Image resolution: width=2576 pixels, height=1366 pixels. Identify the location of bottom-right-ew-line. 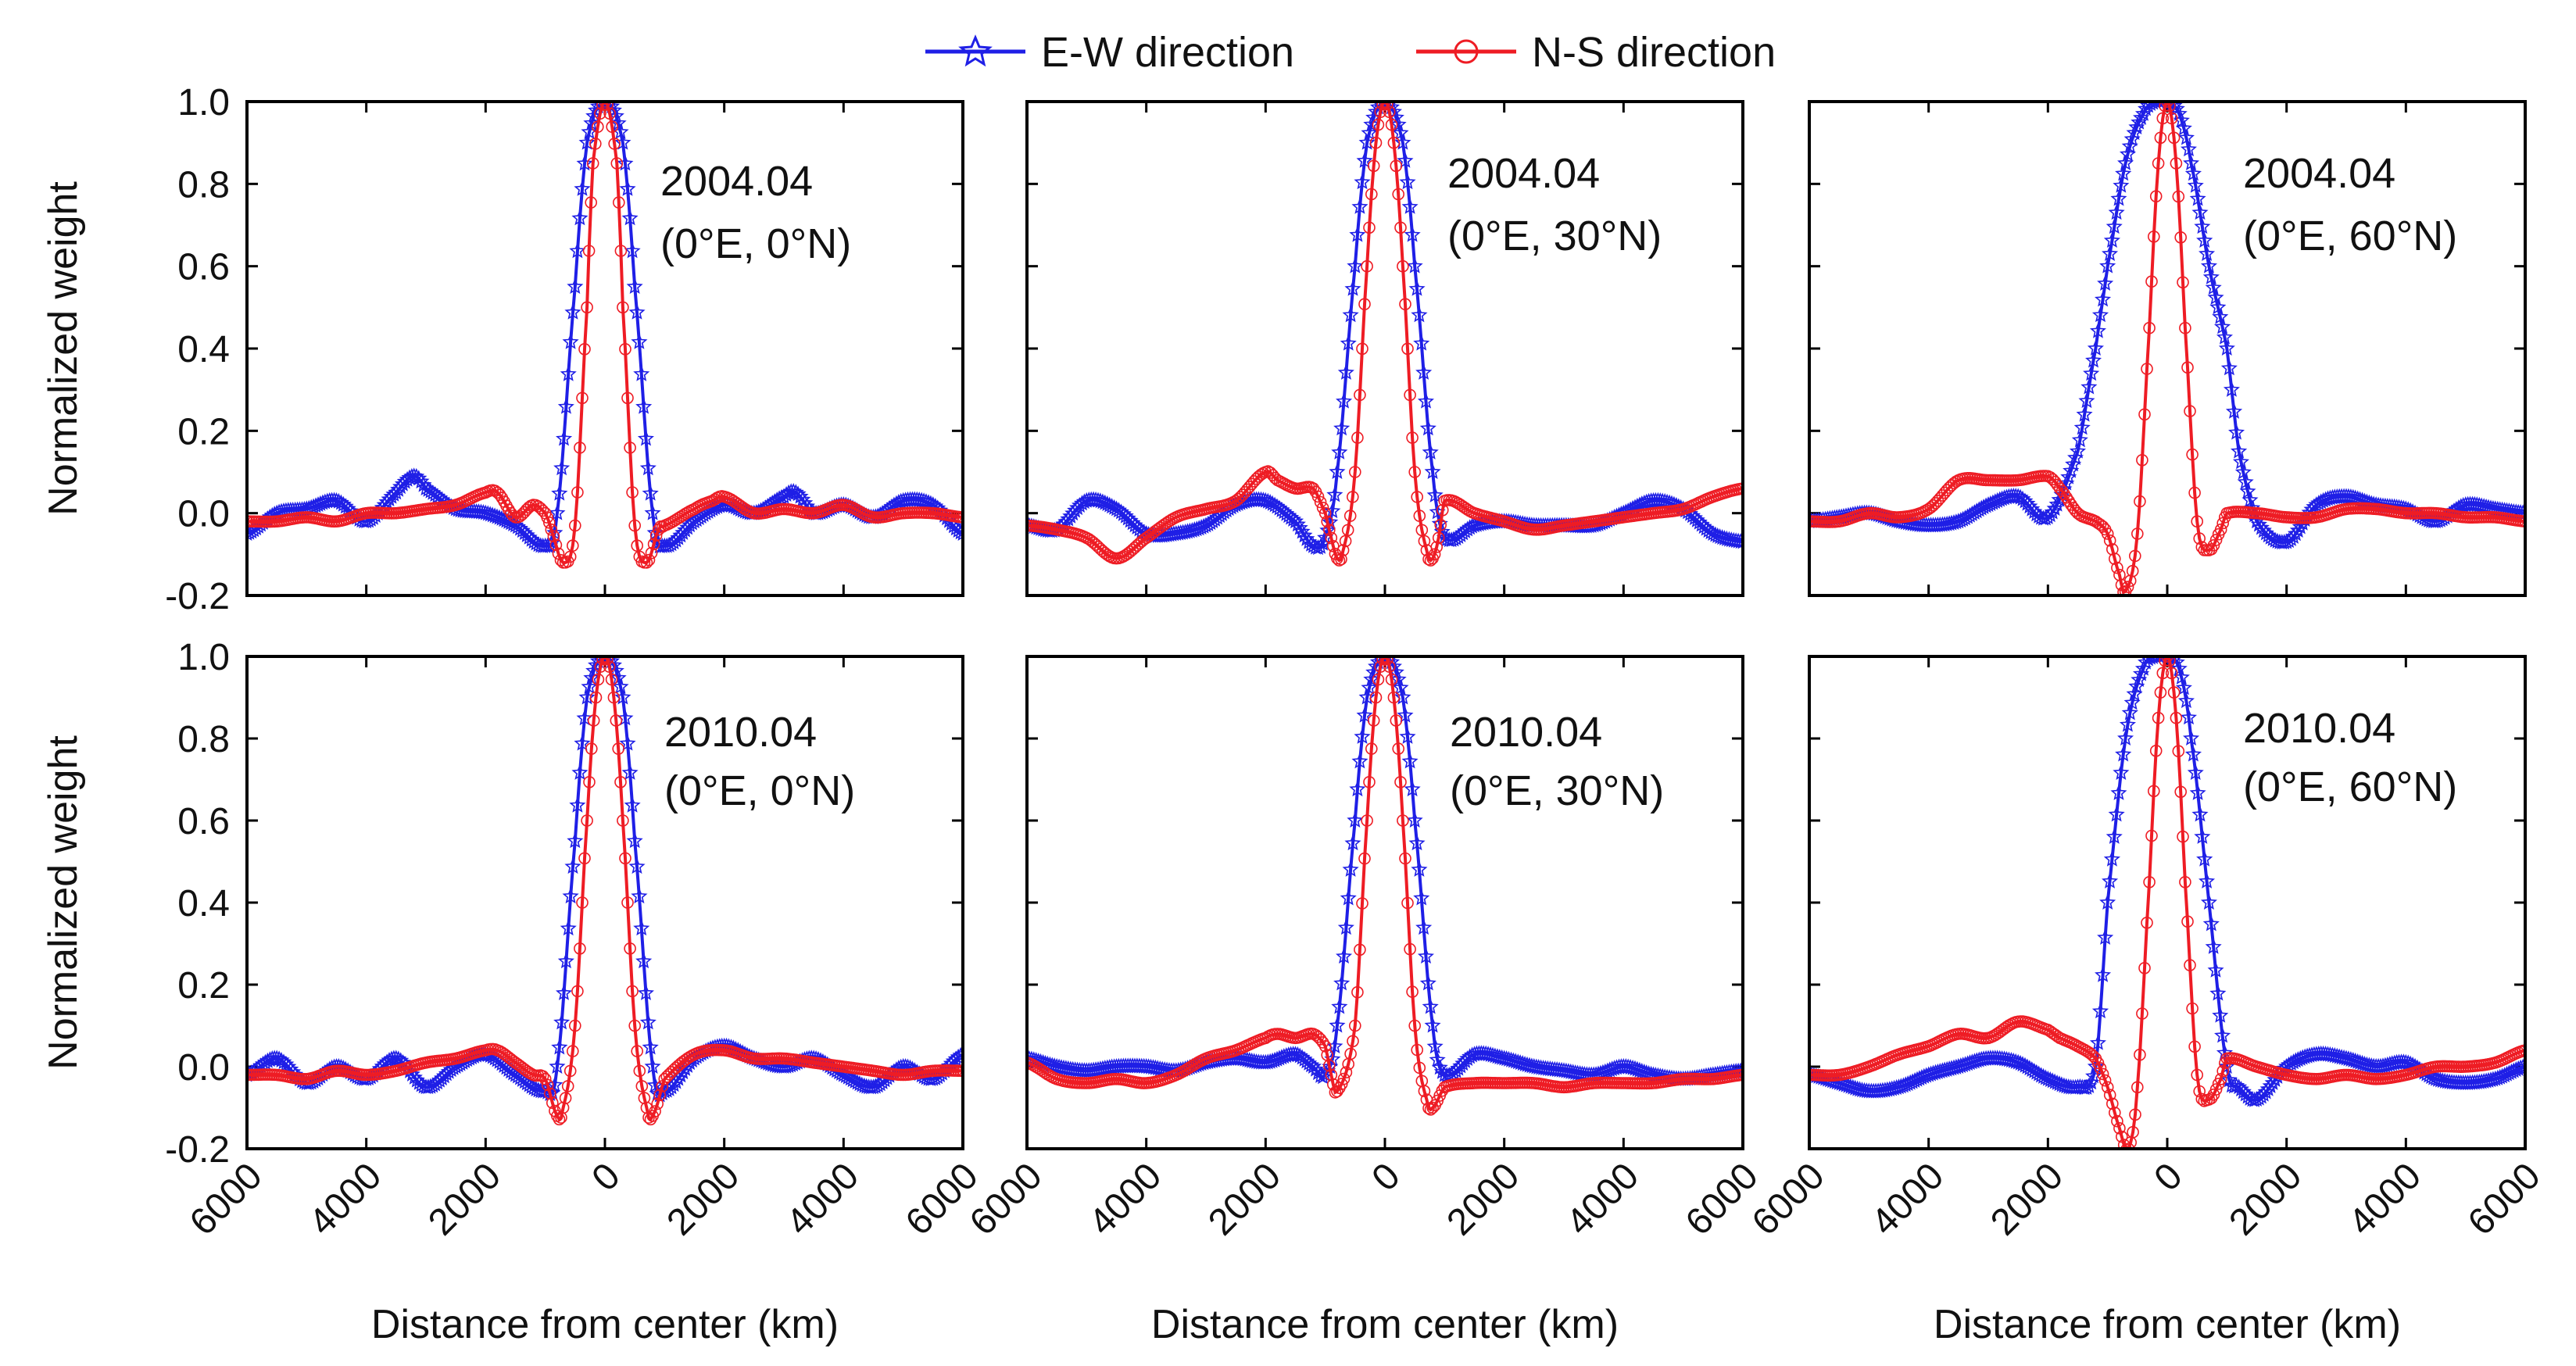
(2167, 879).